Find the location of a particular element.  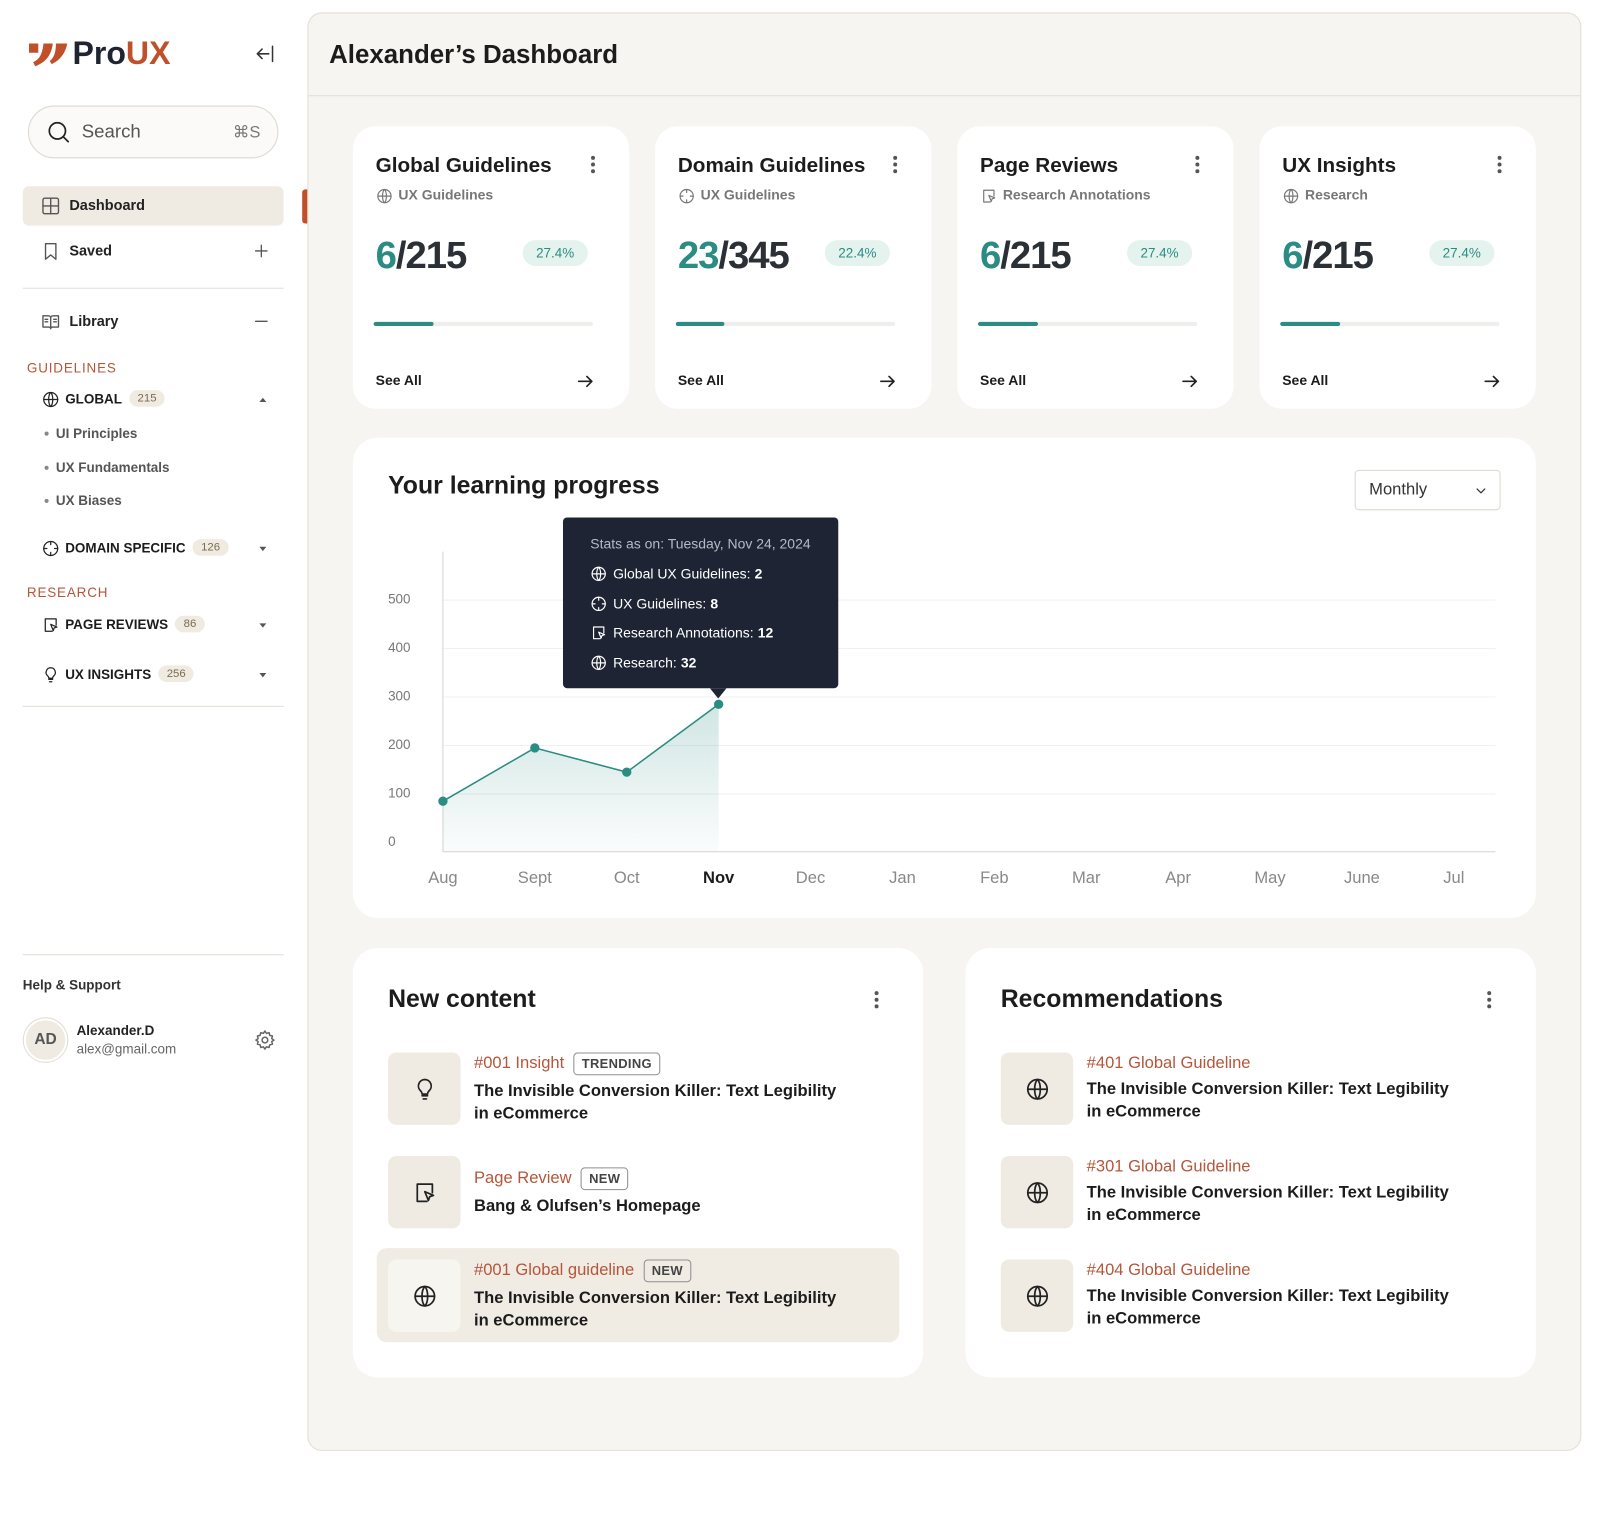

collapse-icon is located at coordinates (265, 53).